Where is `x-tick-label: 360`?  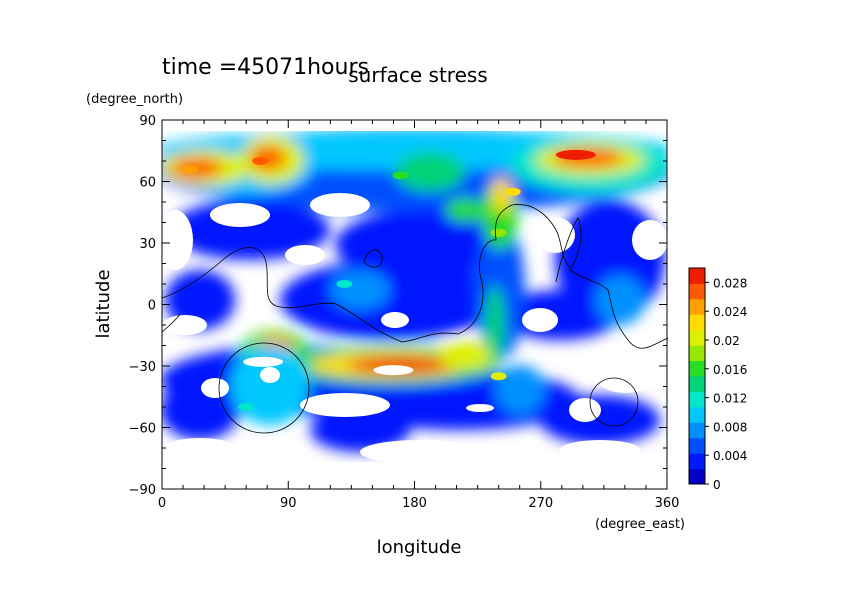
x-tick-label: 360 is located at coordinates (667, 503).